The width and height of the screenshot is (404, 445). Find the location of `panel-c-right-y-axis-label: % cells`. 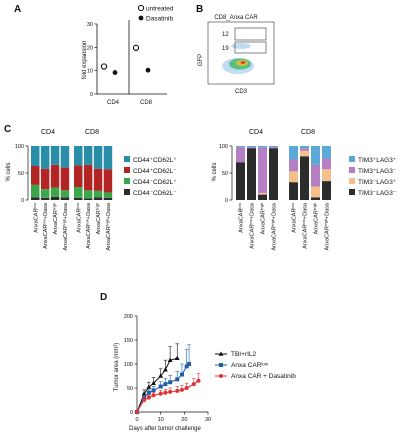

panel-c-right-y-axis-label: % cells is located at coordinates (215, 171).